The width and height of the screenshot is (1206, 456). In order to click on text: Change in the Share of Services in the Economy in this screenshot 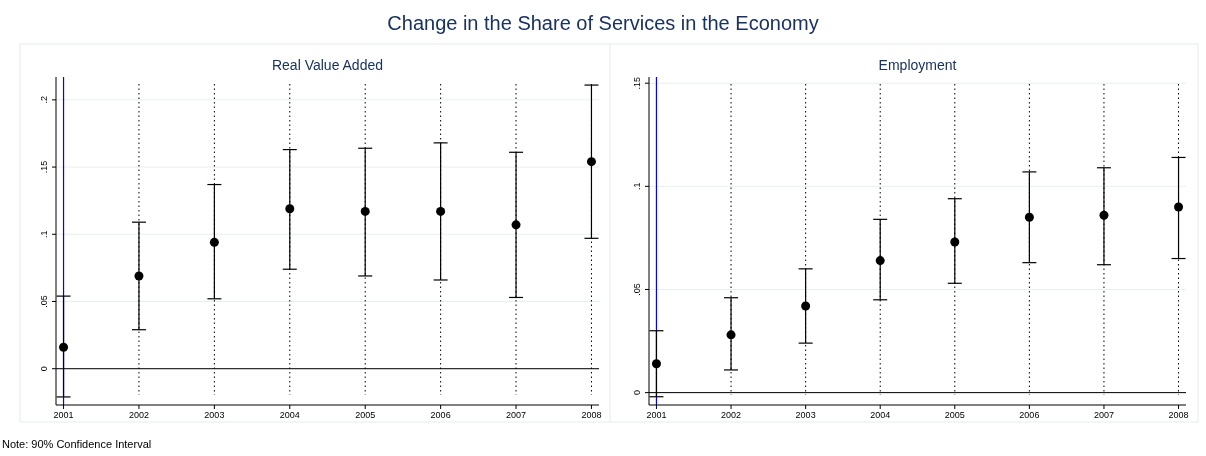, I will do `click(603, 23)`.